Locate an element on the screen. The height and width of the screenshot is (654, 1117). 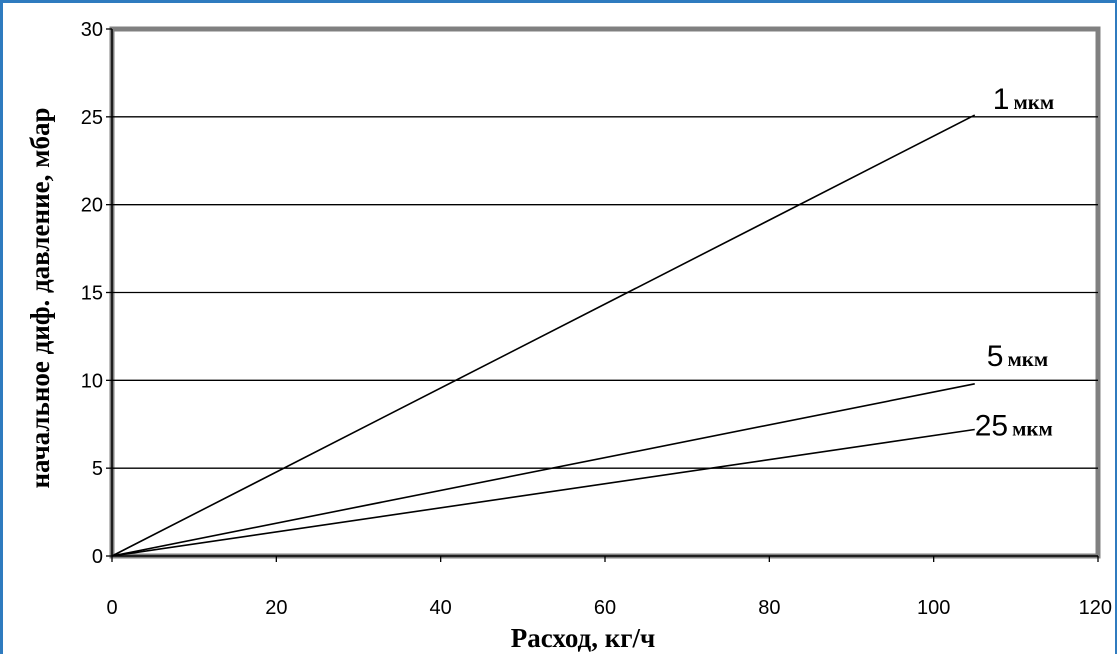
y-tick-label-1: 5 is located at coordinates (97, 469).